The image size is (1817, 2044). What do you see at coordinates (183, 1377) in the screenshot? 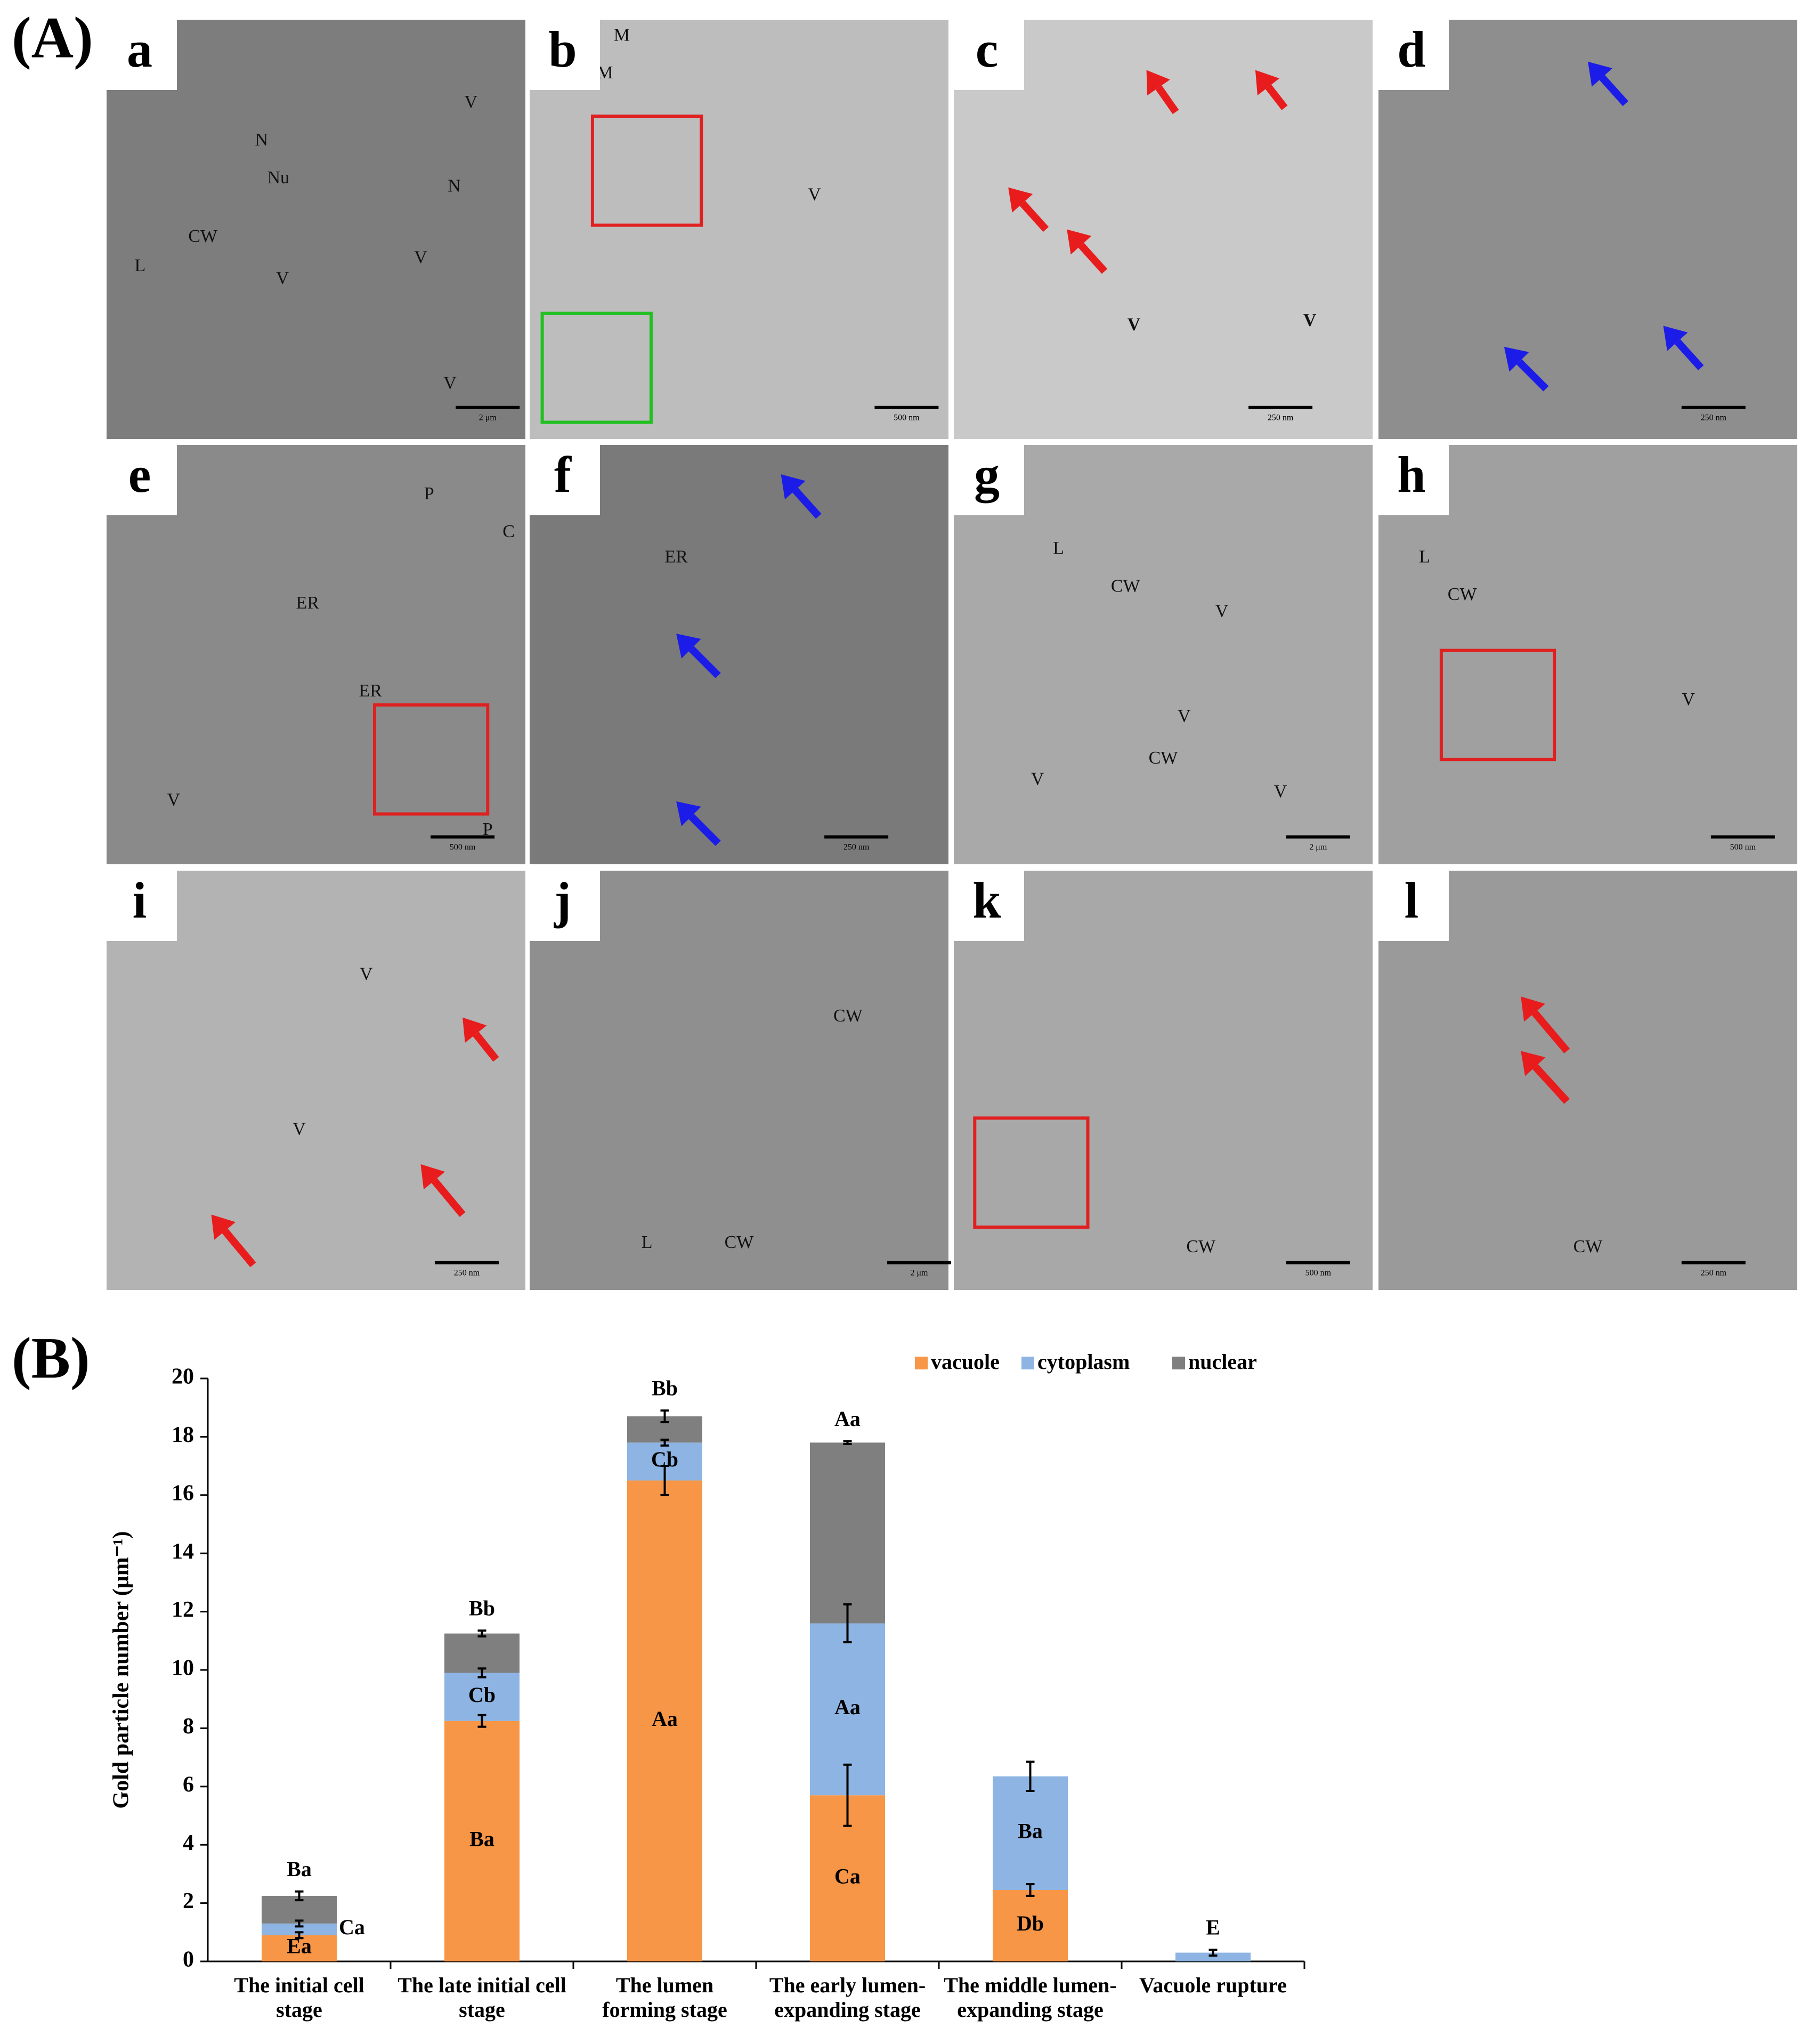
I see `y-tick-label: 20` at bounding box center [183, 1377].